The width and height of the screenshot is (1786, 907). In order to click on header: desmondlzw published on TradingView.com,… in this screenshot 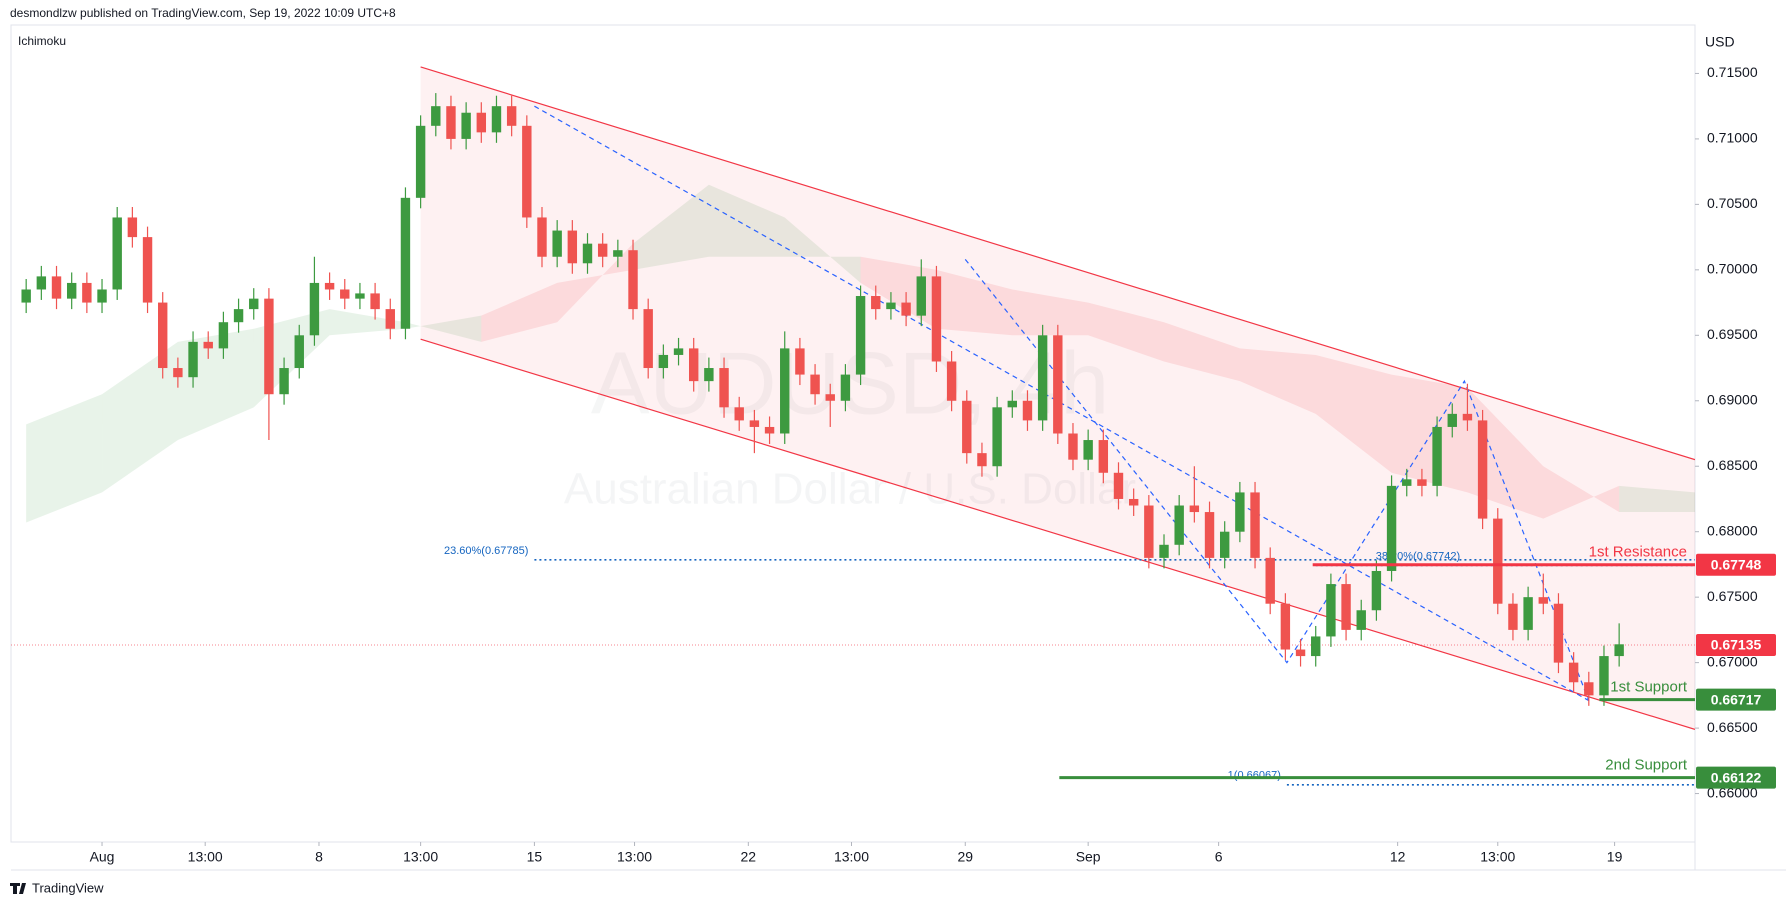, I will do `click(203, 13)`.